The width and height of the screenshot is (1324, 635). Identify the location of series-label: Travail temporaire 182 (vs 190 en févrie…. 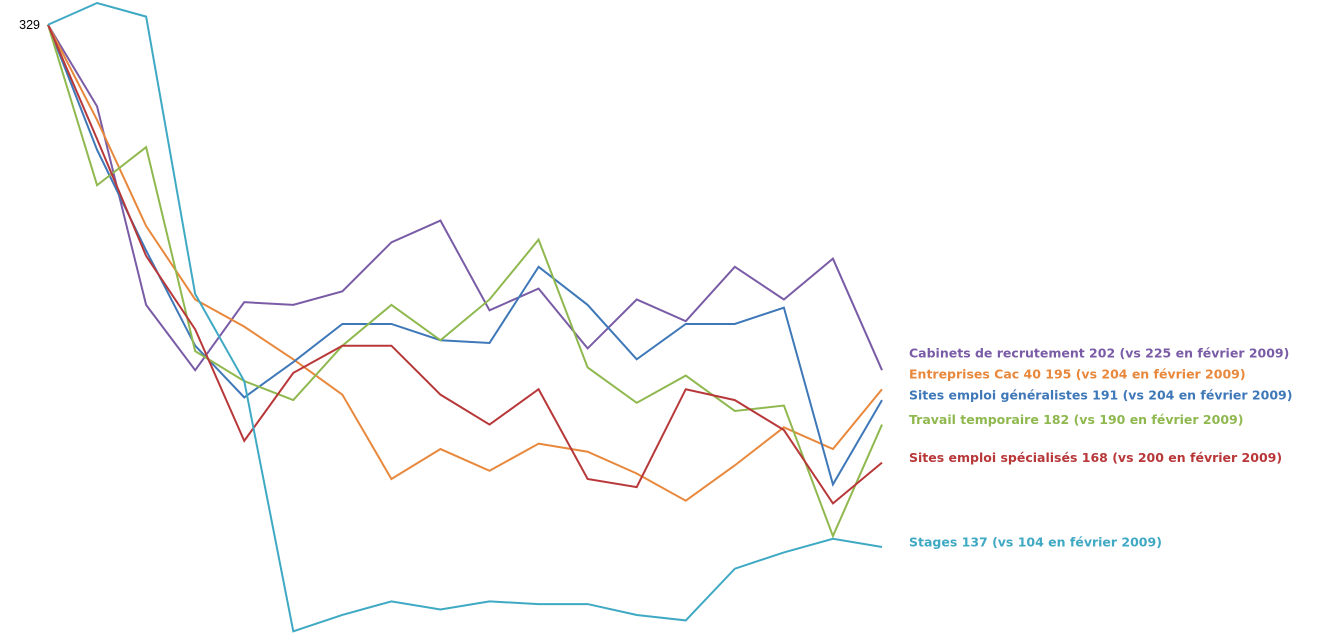
(1076, 419).